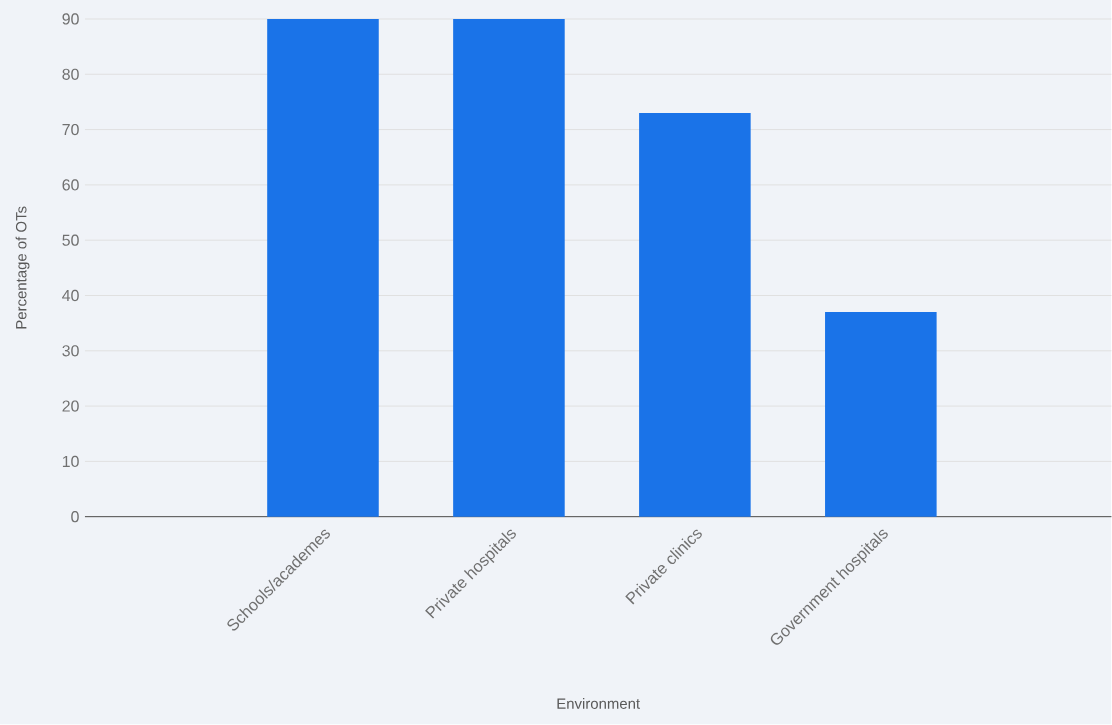  Describe the element at coordinates (598, 704) in the screenshot. I see `x-axis-title: Environment` at that location.